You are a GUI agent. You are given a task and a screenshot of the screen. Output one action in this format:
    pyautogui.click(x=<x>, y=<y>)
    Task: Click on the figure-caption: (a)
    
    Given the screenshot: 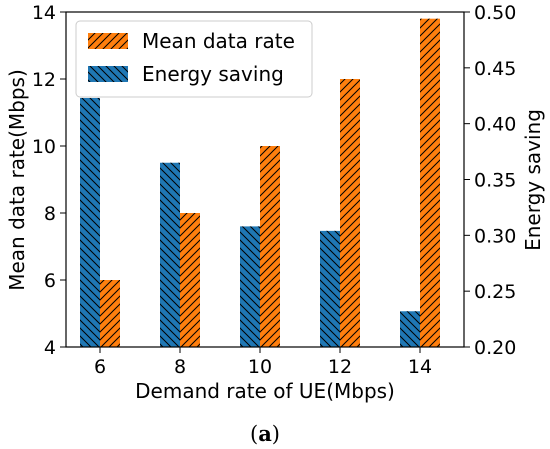 What is the action you would take?
    pyautogui.click(x=265, y=433)
    